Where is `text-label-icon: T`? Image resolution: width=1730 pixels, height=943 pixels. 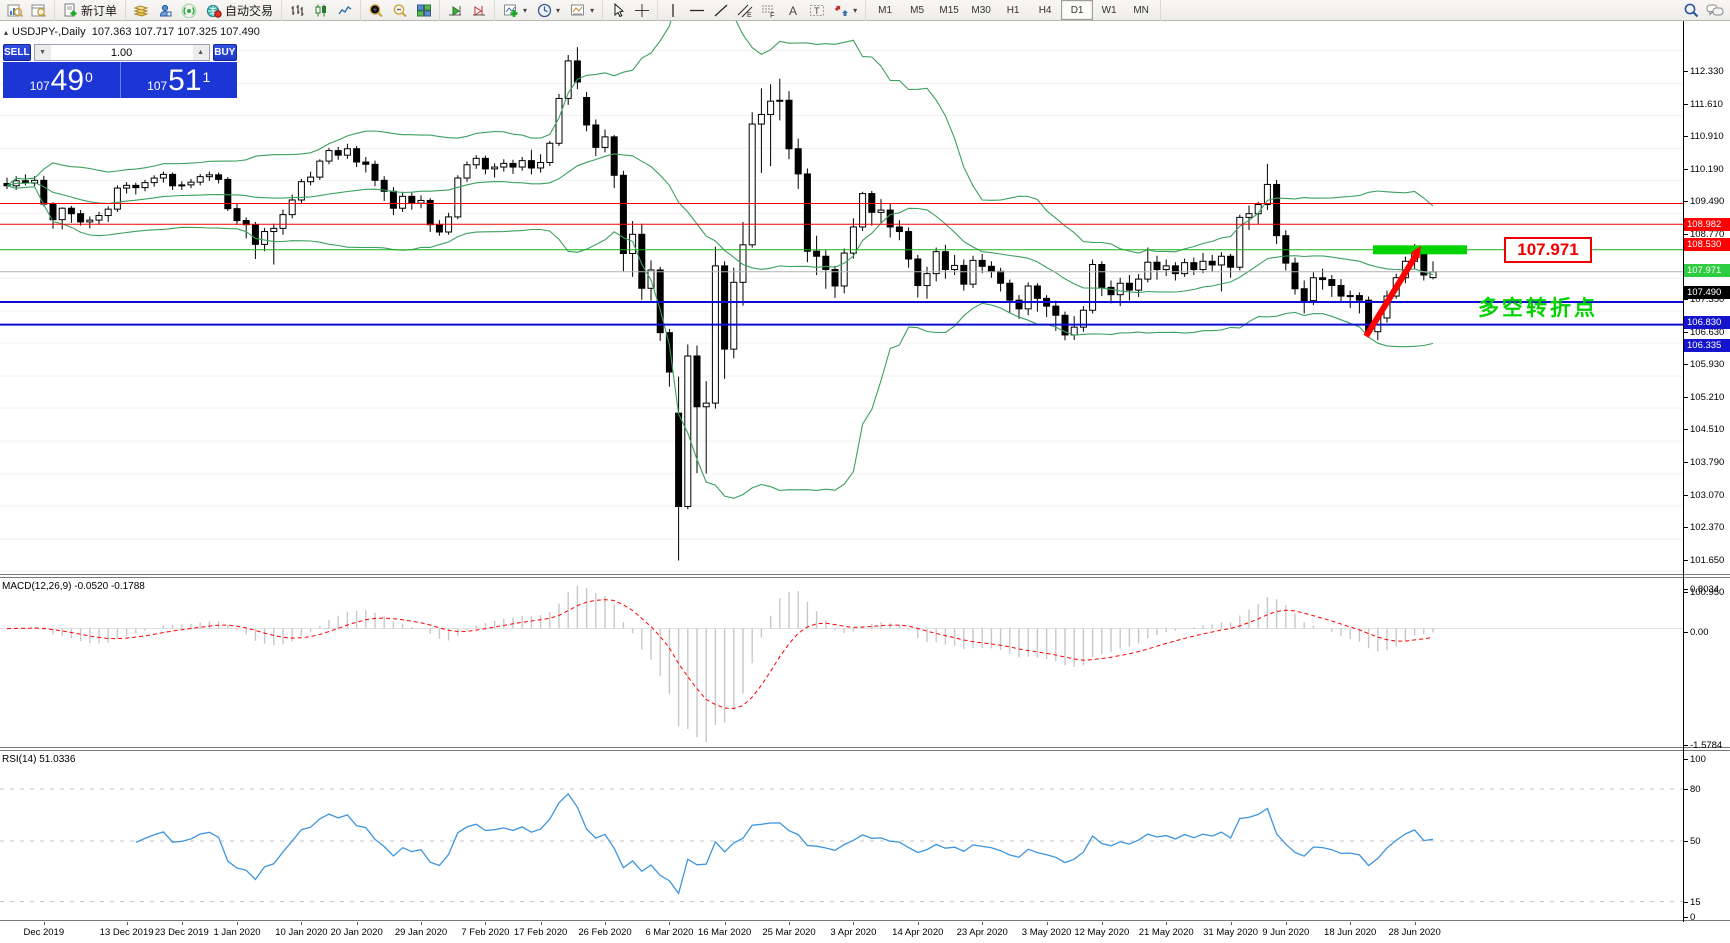
text-label-icon: T is located at coordinates (817, 10).